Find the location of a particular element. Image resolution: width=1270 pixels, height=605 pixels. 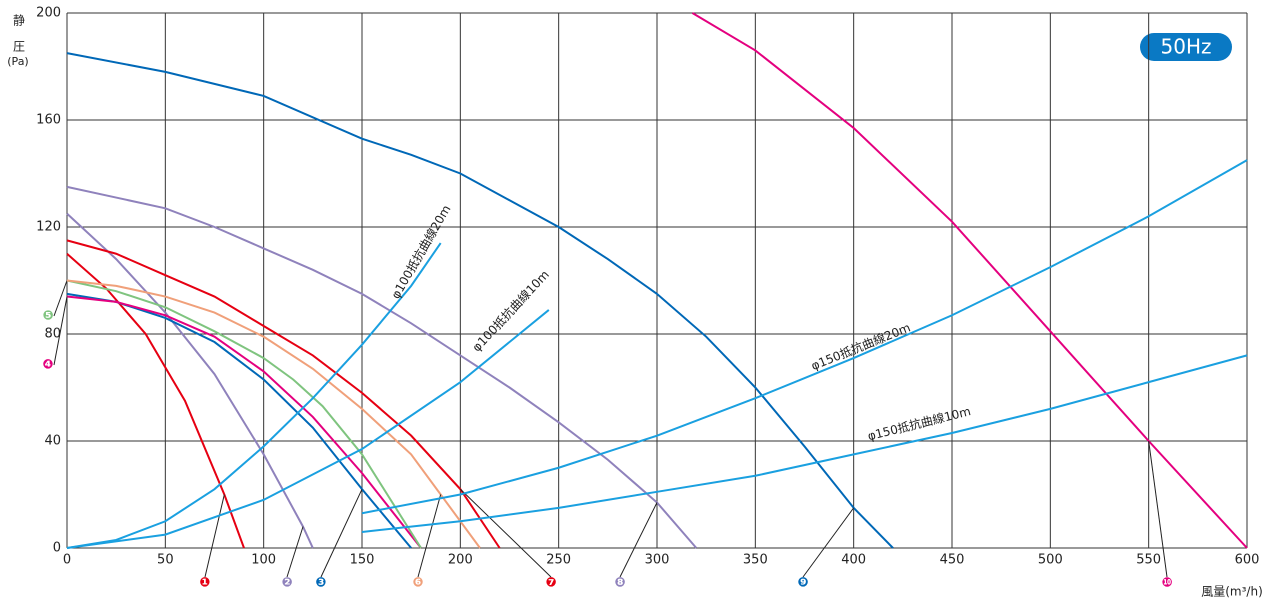

y-tick-label: 0 is located at coordinates (57, 548).